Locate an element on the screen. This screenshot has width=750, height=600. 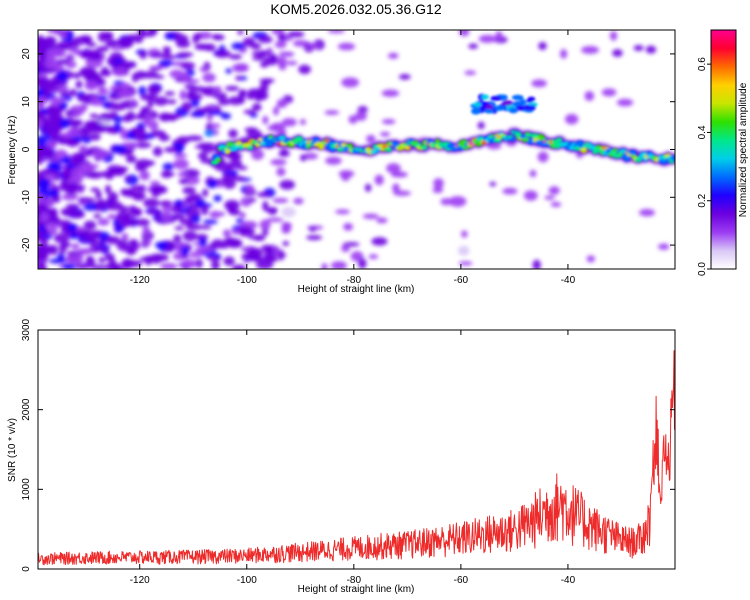
y-tick-label: 10 is located at coordinates (26, 102).